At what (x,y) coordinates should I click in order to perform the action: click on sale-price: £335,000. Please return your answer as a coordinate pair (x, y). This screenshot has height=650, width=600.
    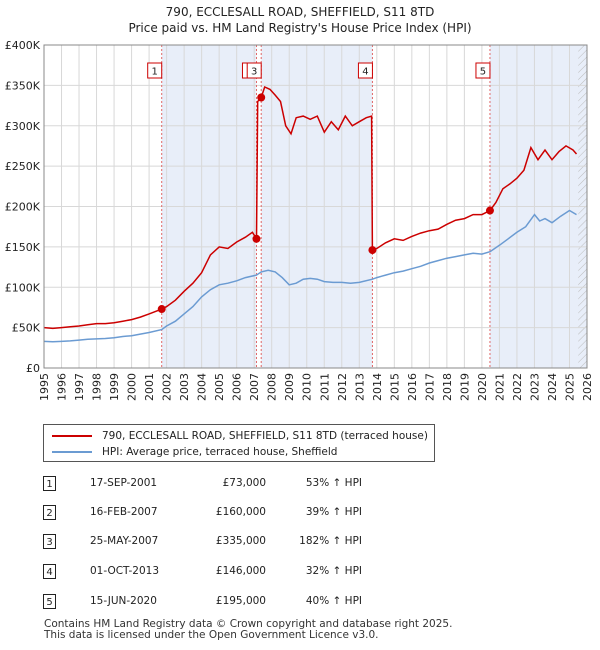
    Looking at the image, I should click on (240, 541).